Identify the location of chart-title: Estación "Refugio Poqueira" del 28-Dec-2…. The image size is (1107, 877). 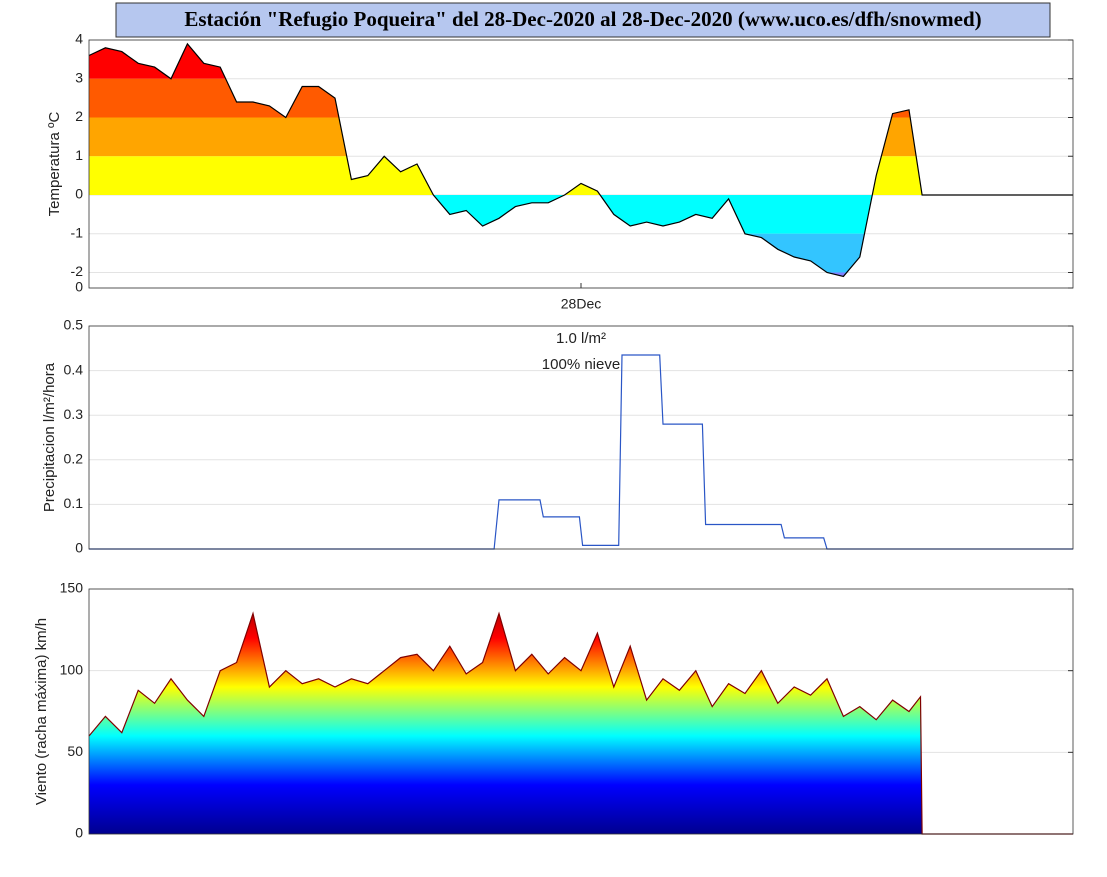
(582, 19).